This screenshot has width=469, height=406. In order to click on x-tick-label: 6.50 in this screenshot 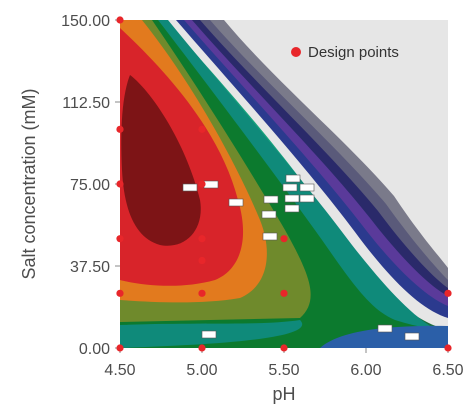, I will do `click(447, 370)`.